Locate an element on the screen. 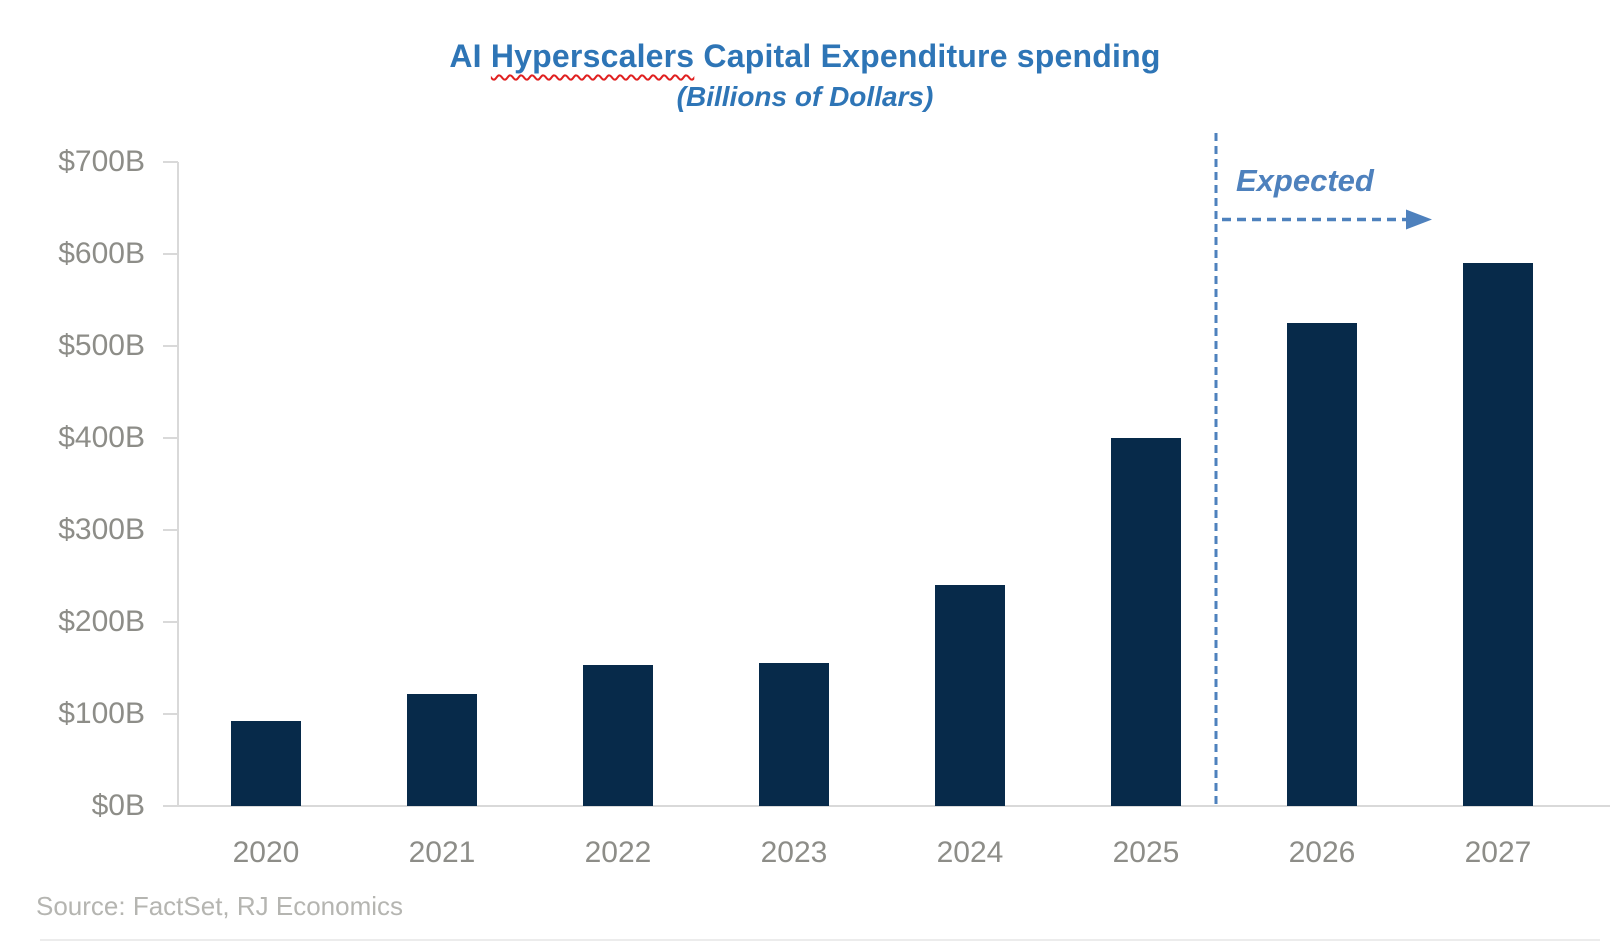  bar-2020 is located at coordinates (266, 763).